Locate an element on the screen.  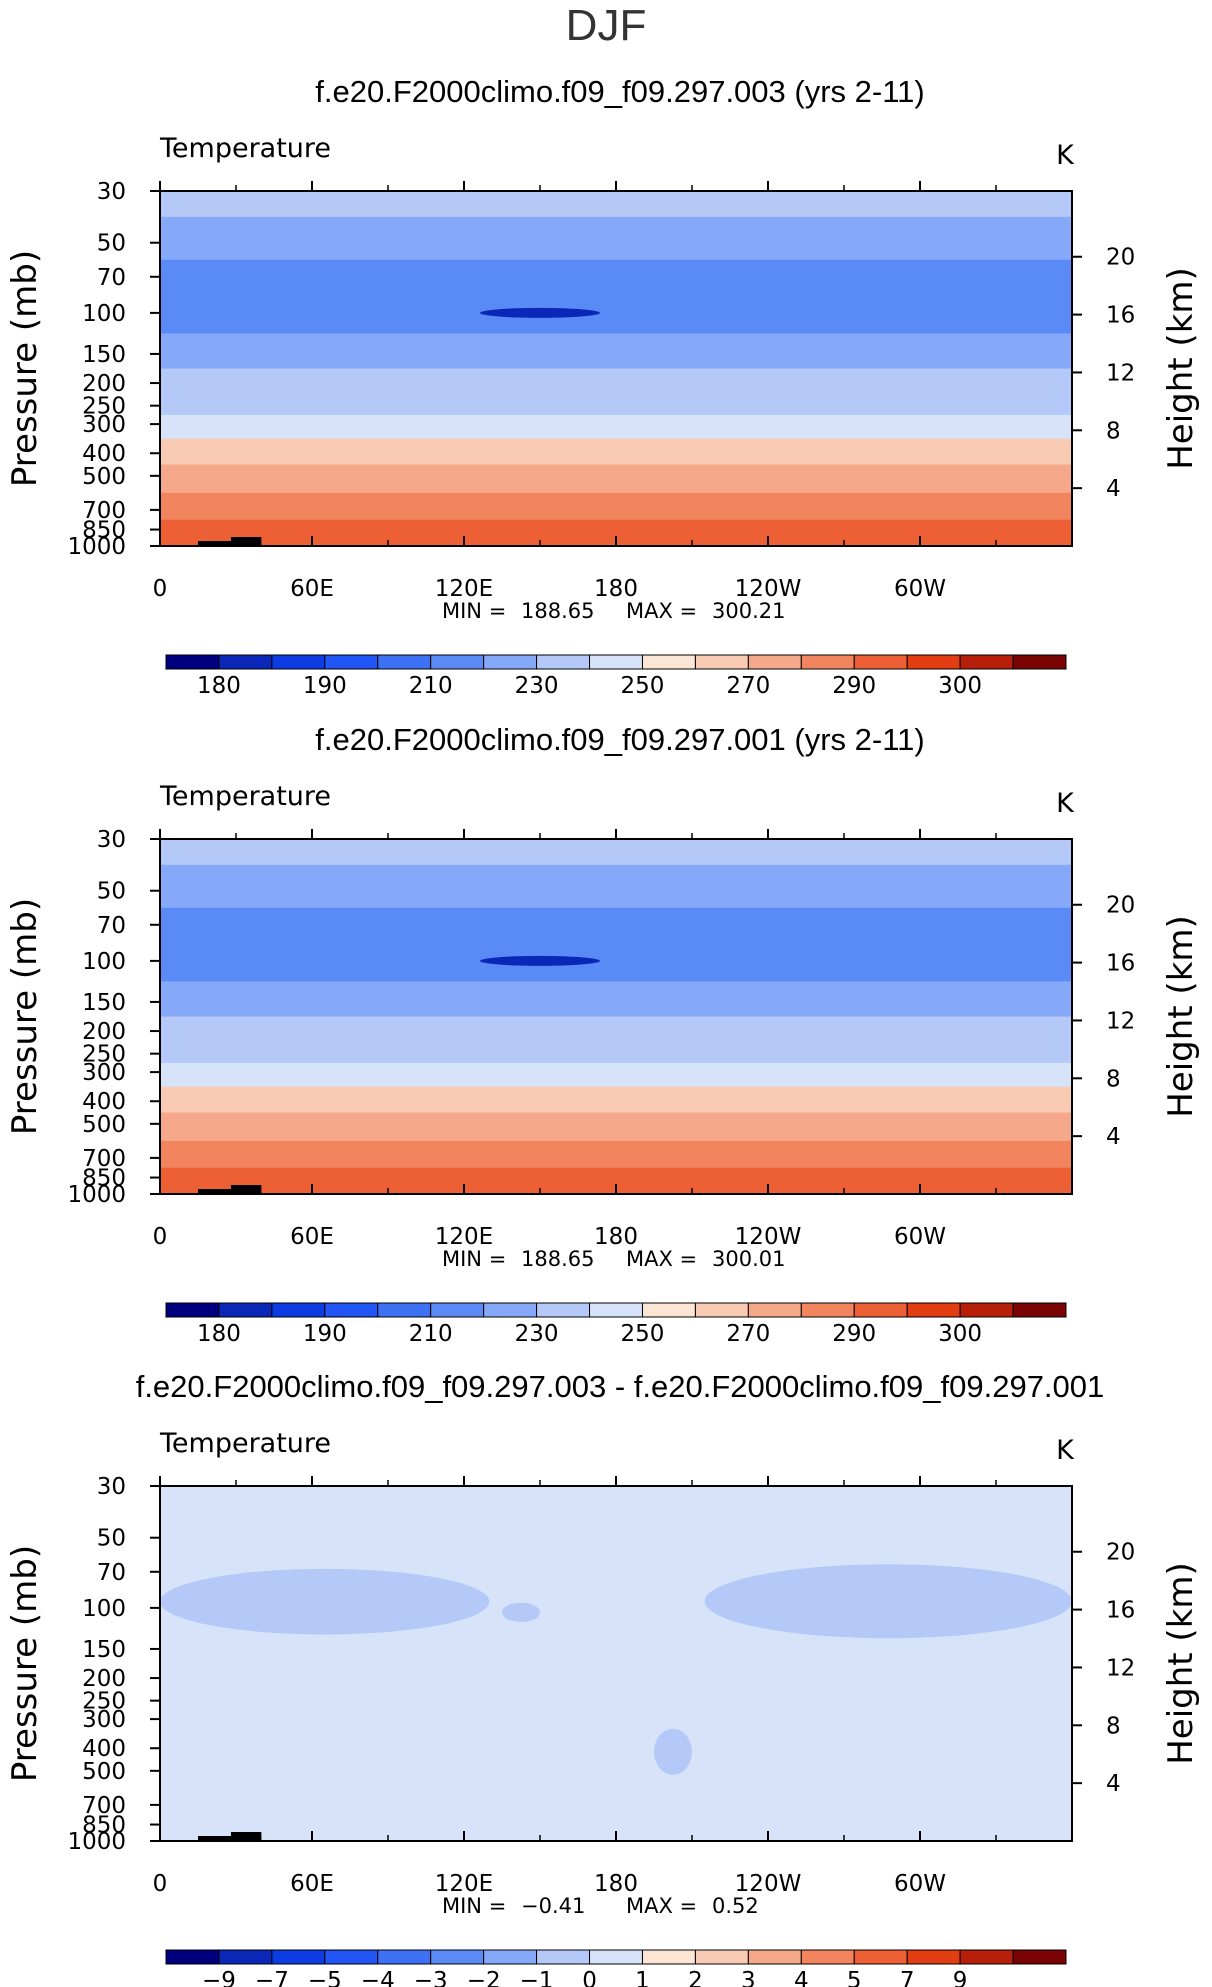
max-value: 300.01 is located at coordinates (748, 1259).